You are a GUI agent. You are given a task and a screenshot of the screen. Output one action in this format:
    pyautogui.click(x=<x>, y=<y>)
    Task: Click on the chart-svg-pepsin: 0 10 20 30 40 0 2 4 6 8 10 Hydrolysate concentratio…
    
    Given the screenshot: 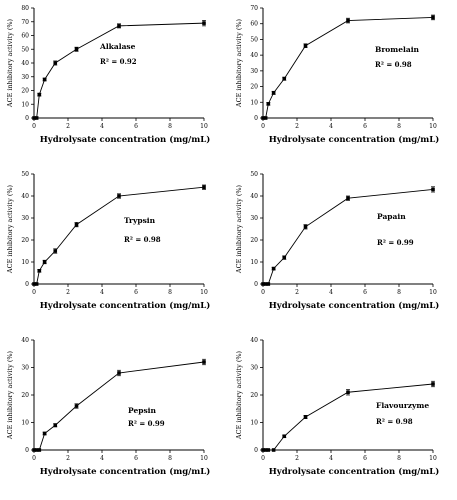 What is the action you would take?
    pyautogui.click(x=108, y=407)
    